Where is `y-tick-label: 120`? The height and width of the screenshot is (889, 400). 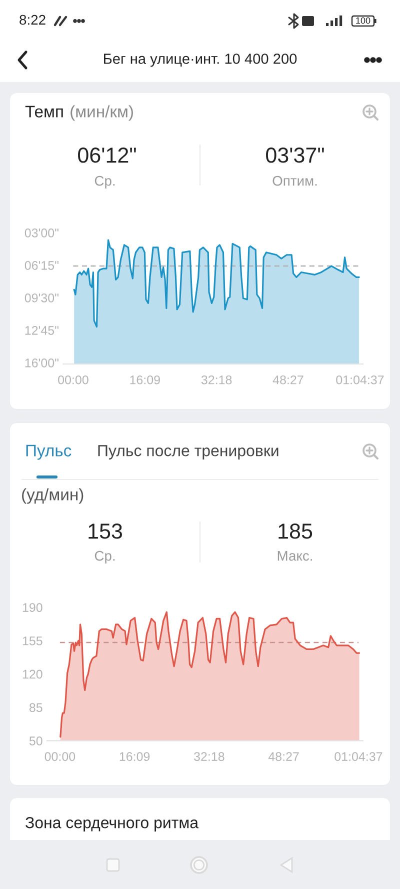
y-tick-label: 120 is located at coordinates (32, 674).